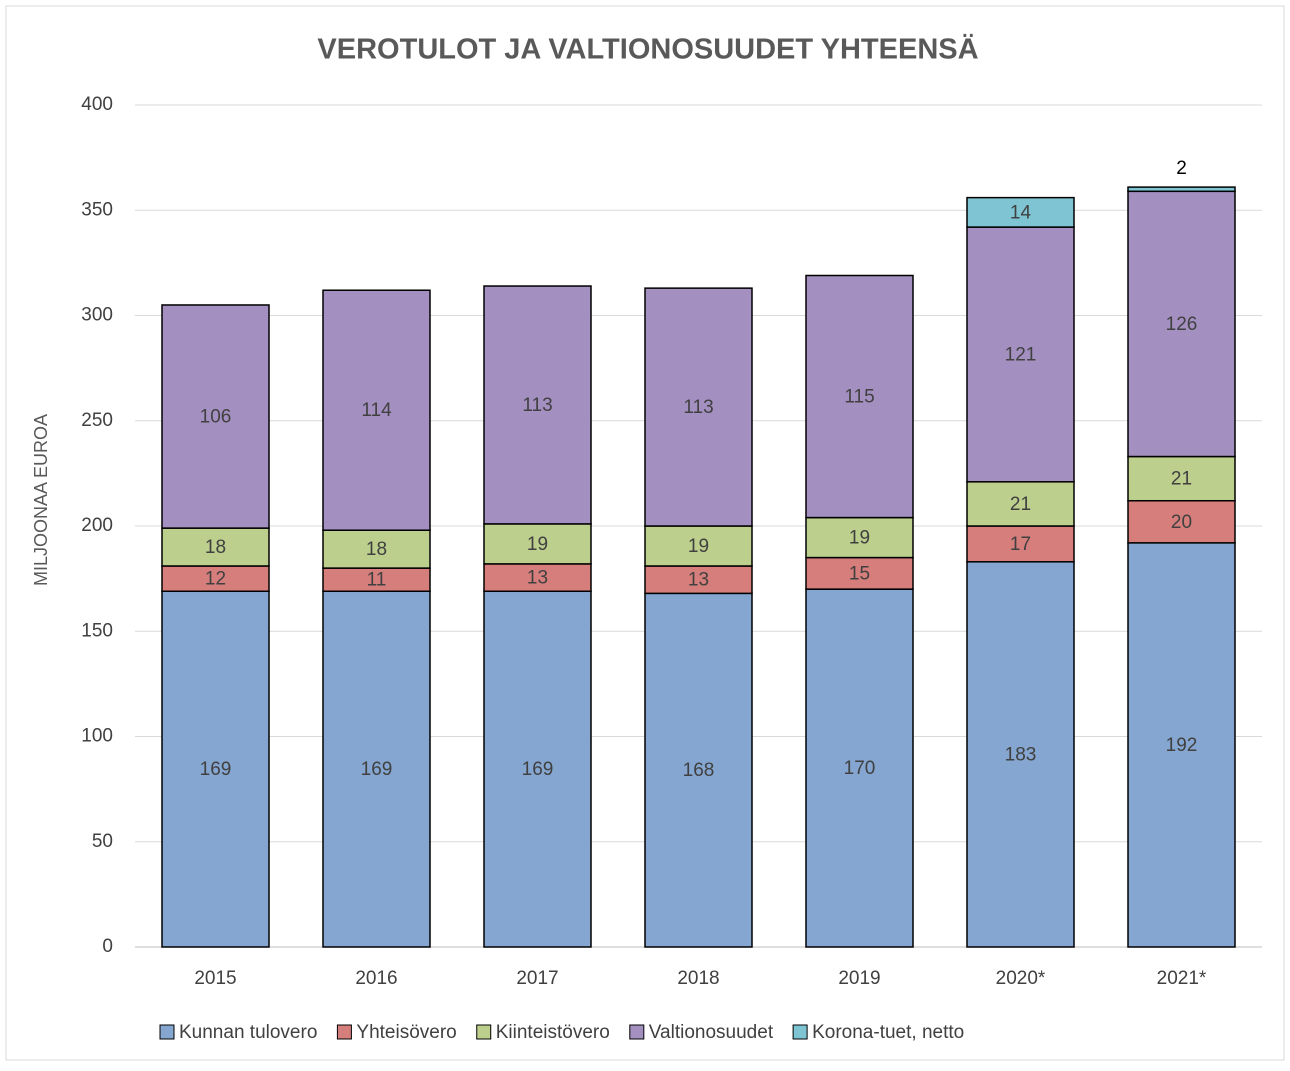 The width and height of the screenshot is (1290, 1071). What do you see at coordinates (1181, 168) in the screenshot?
I see `data-label: 2` at bounding box center [1181, 168].